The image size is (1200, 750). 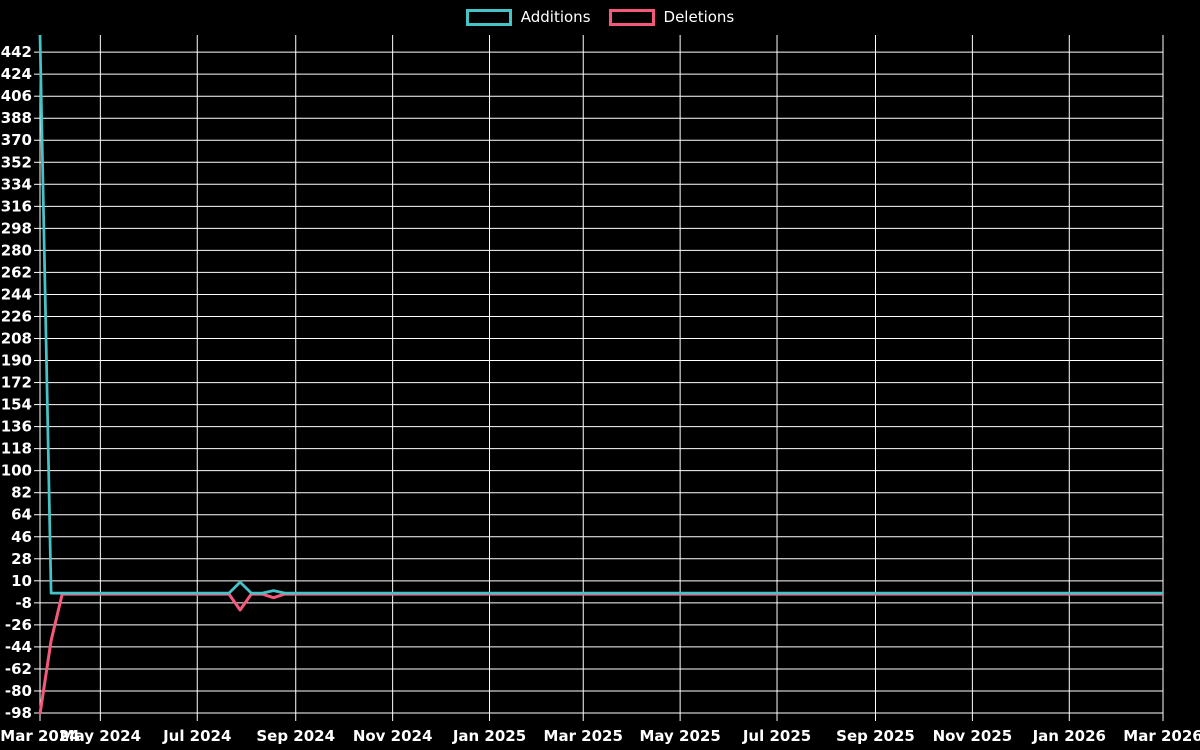 What do you see at coordinates (16, 96) in the screenshot?
I see `y-axis-label: 406` at bounding box center [16, 96].